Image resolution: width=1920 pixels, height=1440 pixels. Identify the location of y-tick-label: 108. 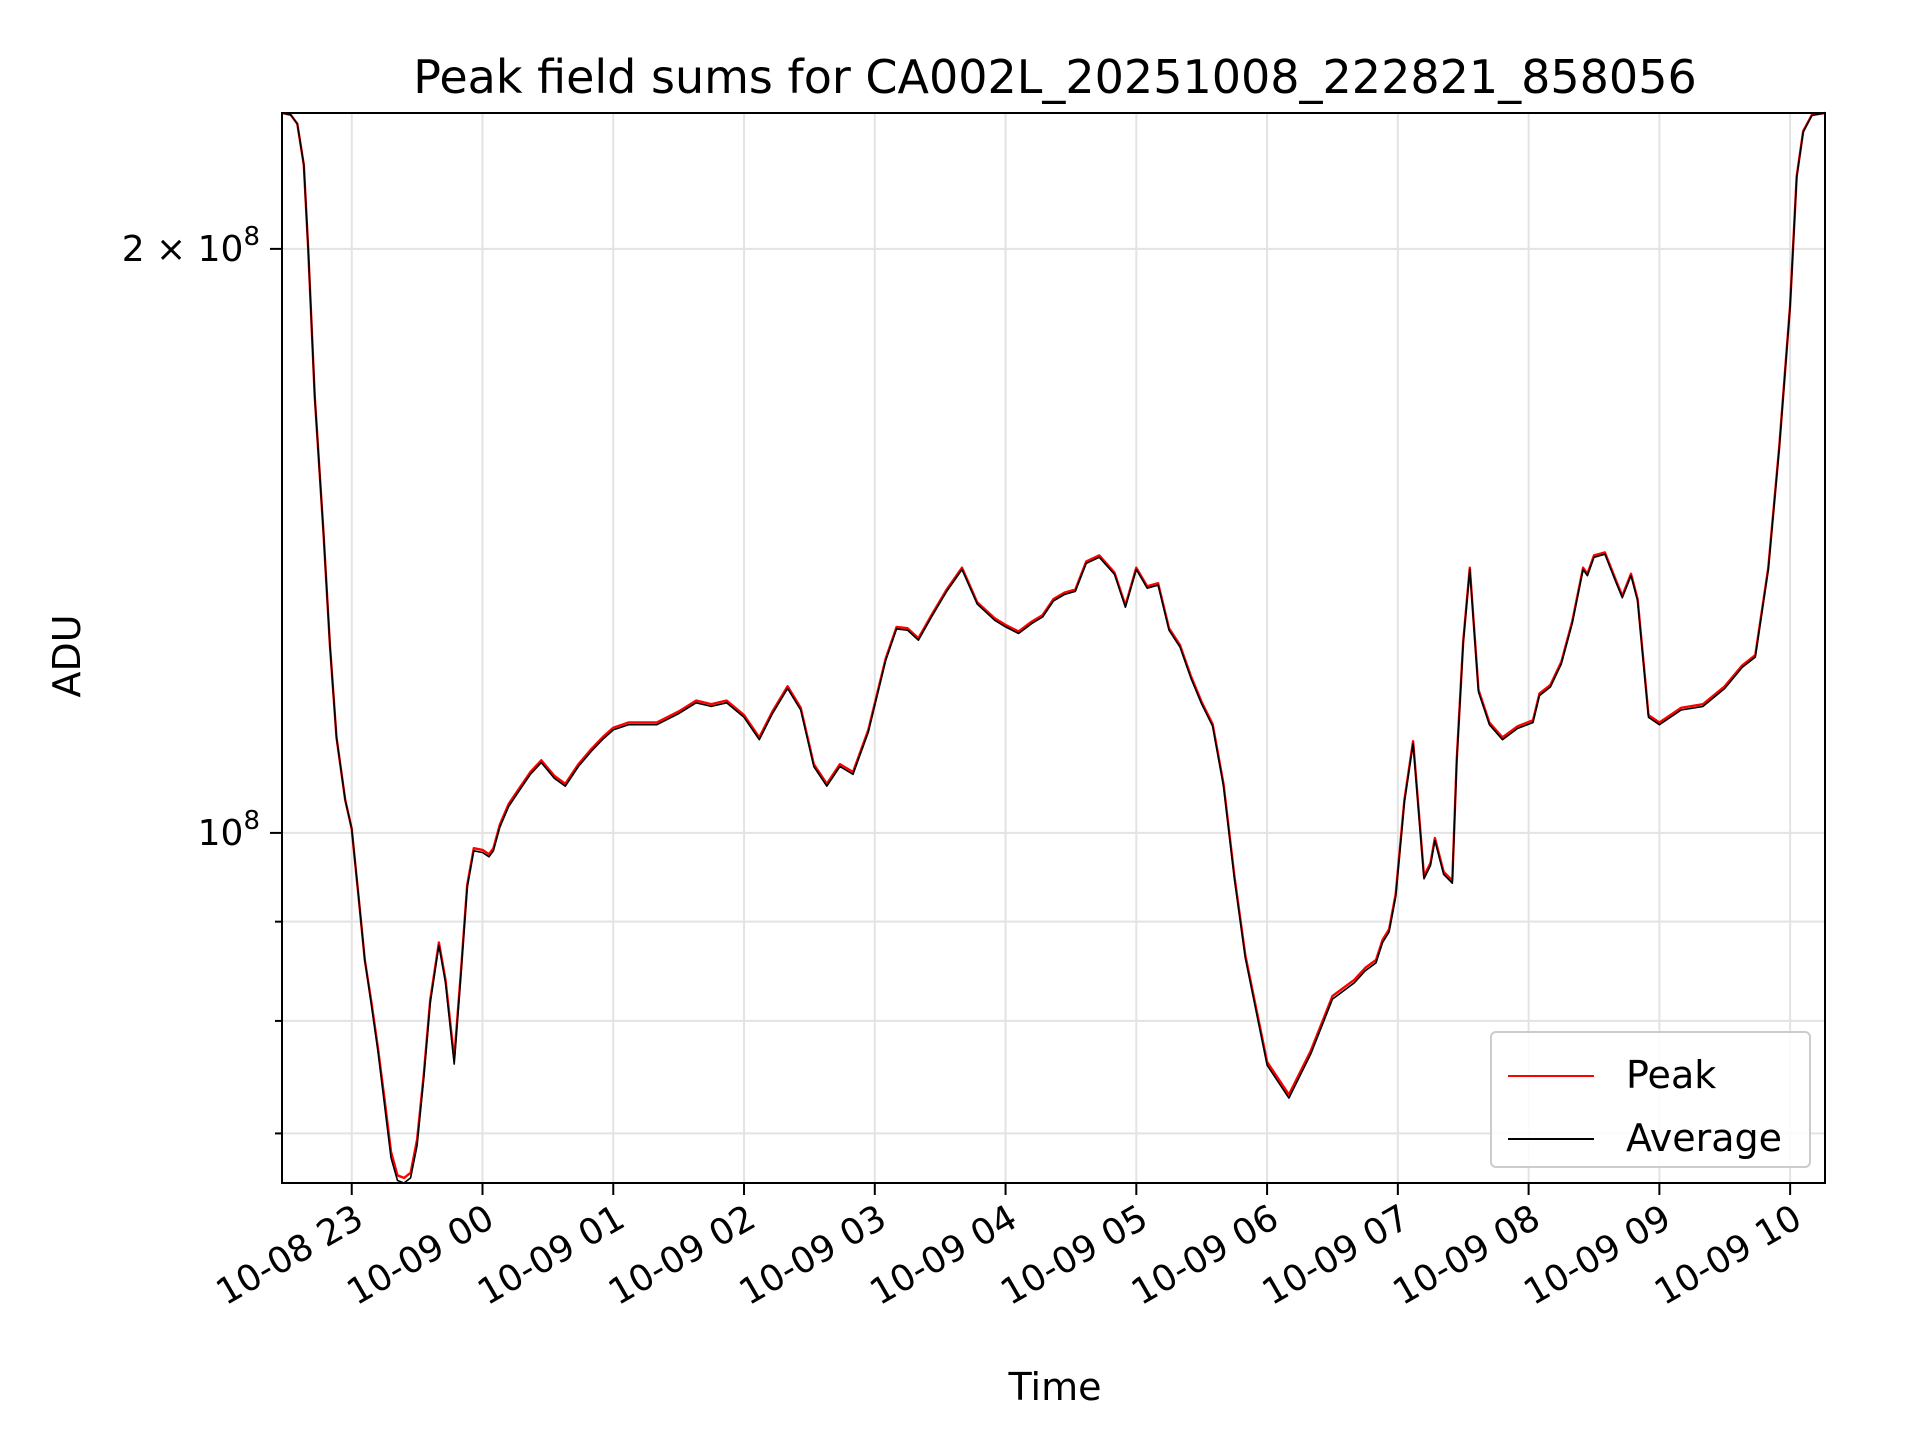
(229, 830).